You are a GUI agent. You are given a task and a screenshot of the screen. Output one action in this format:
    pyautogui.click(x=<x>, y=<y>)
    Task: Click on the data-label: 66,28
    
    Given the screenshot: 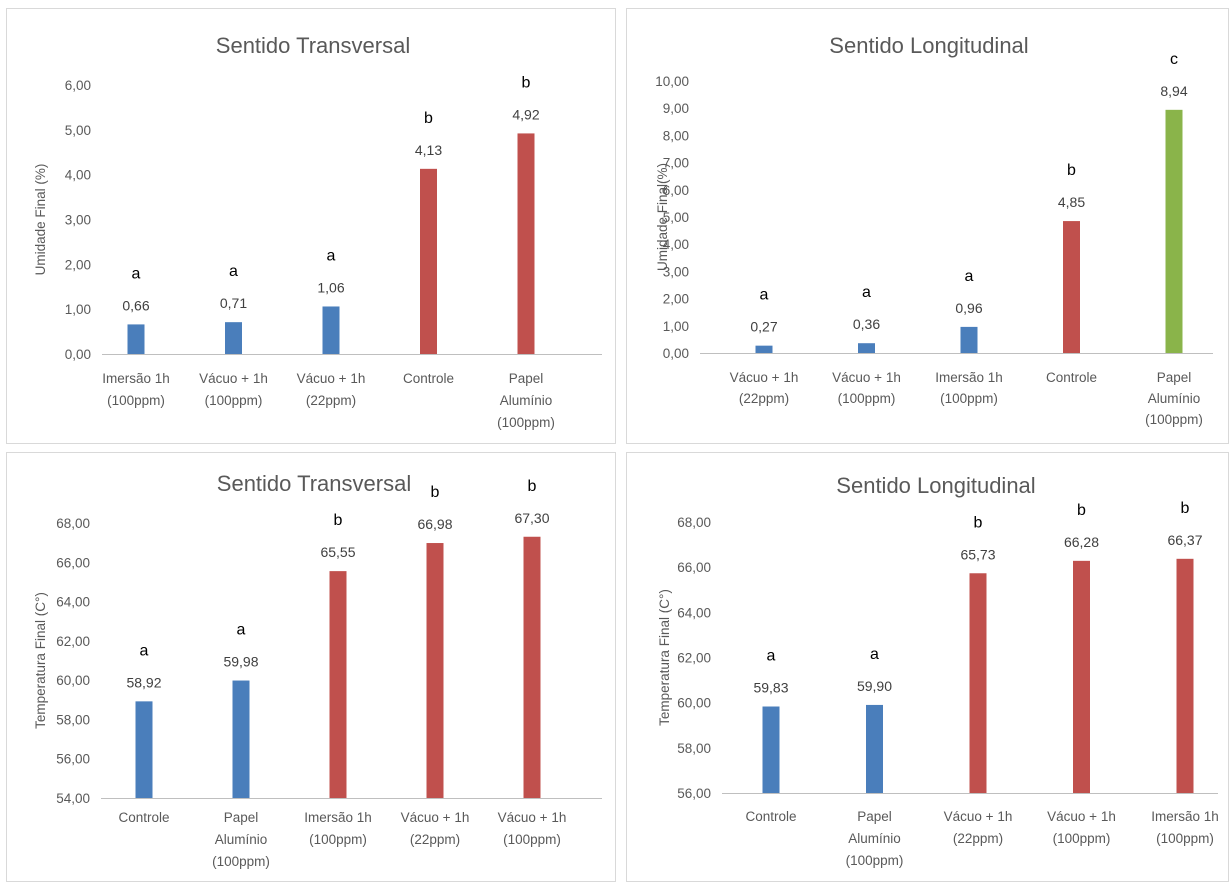 What is the action you would take?
    pyautogui.click(x=1081, y=542)
    